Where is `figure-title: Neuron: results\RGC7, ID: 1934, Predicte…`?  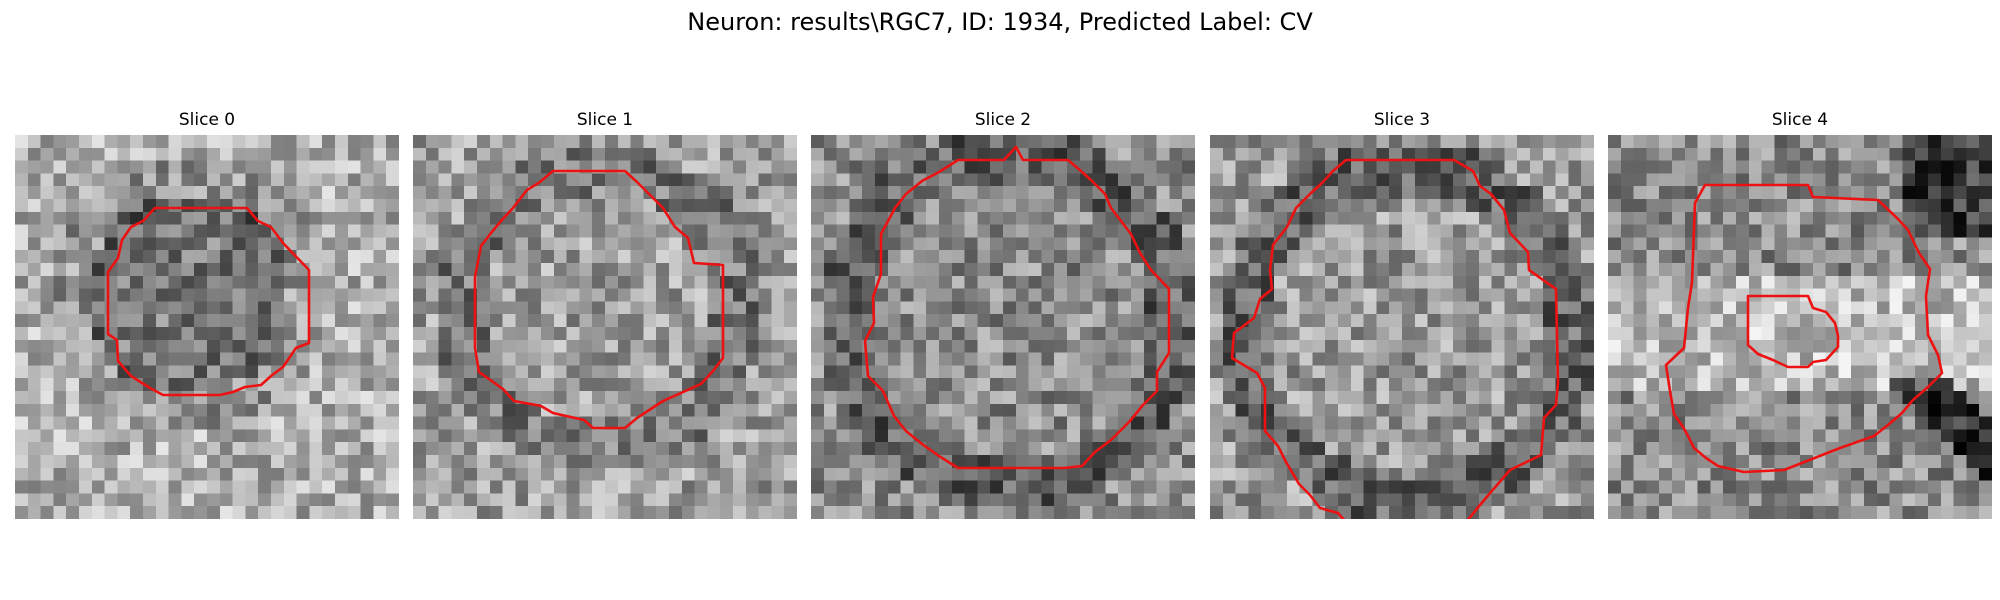 figure-title: Neuron: results\RGC7, ID: 1934, Predicte… is located at coordinates (1000, 22).